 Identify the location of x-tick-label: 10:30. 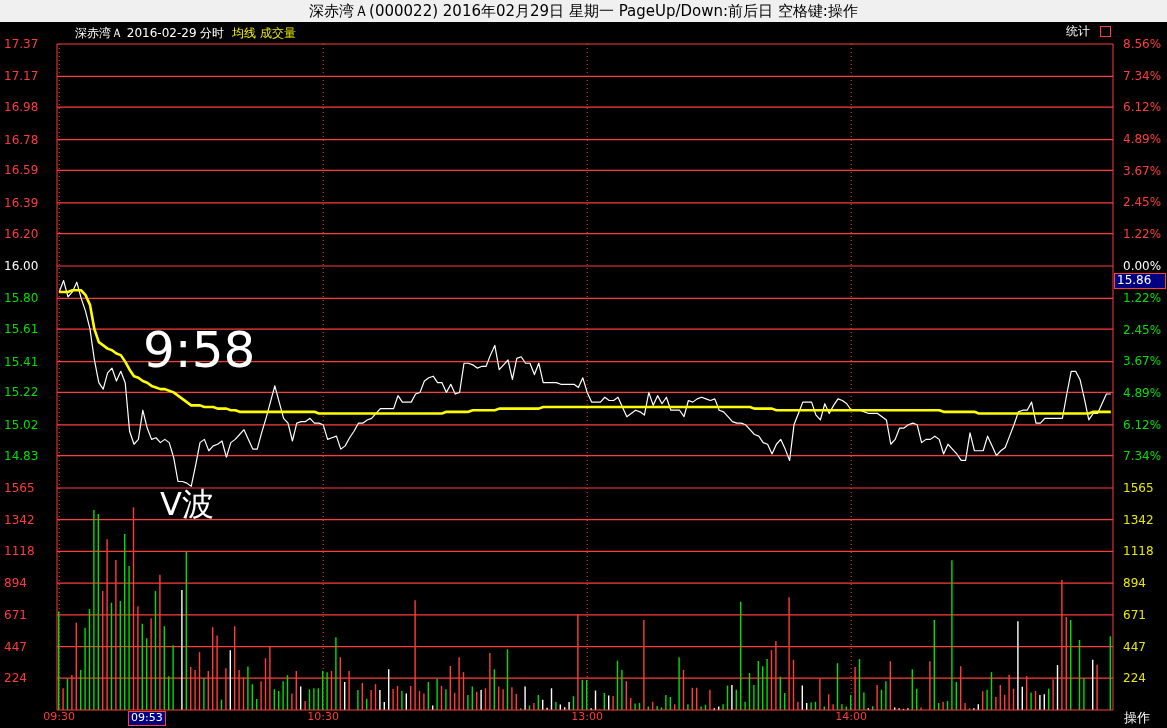
(323, 716).